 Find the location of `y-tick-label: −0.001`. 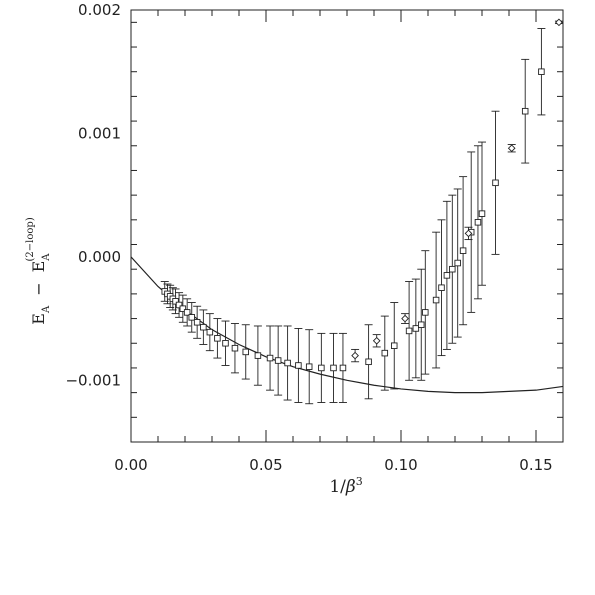

y-tick-label: −0.001 is located at coordinates (93, 380).